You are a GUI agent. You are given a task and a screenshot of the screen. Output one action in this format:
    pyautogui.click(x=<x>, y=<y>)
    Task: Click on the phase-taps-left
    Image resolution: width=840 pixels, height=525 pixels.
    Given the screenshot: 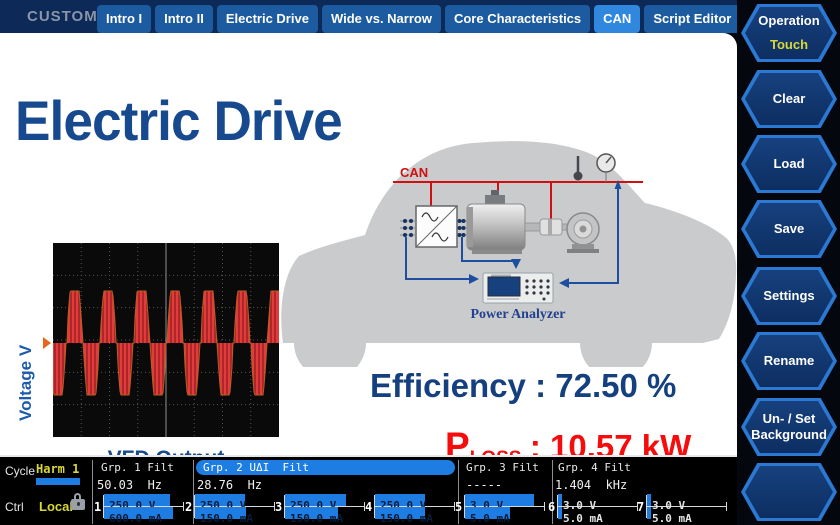 What is the action you would take?
    pyautogui.click(x=408, y=228)
    